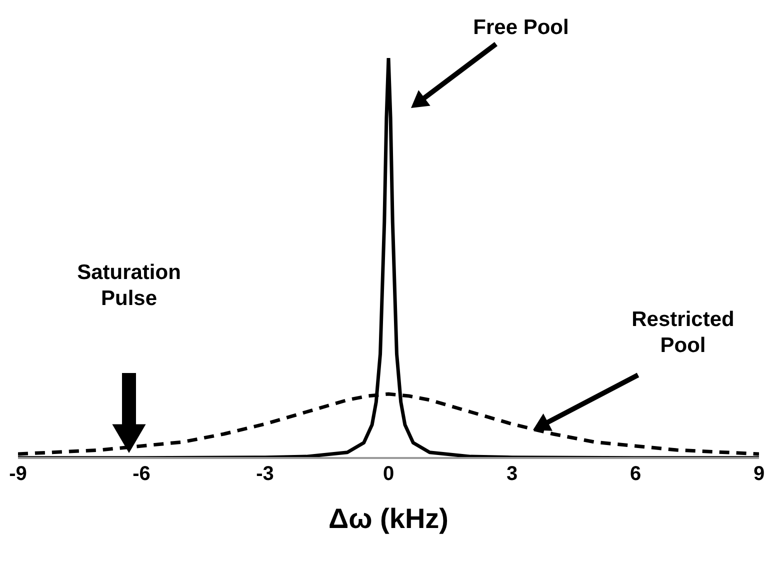 The image size is (783, 568). What do you see at coordinates (18, 474) in the screenshot?
I see `x-tick-label: -9` at bounding box center [18, 474].